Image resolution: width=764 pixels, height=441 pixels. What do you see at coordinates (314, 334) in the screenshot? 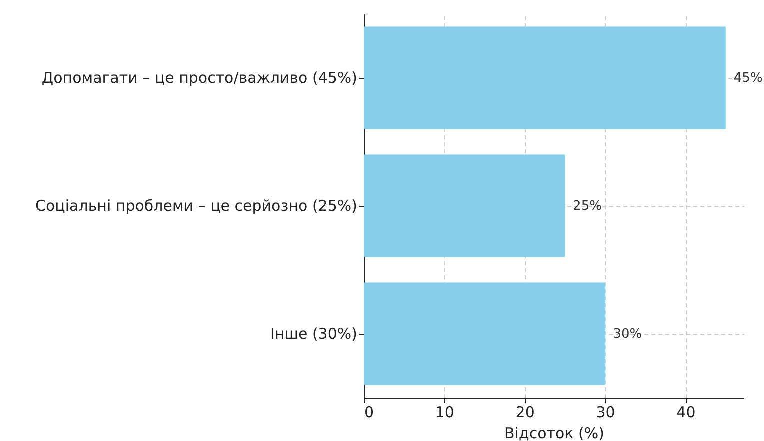
I see `y-tick-label: Інше (30%)` at bounding box center [314, 334].